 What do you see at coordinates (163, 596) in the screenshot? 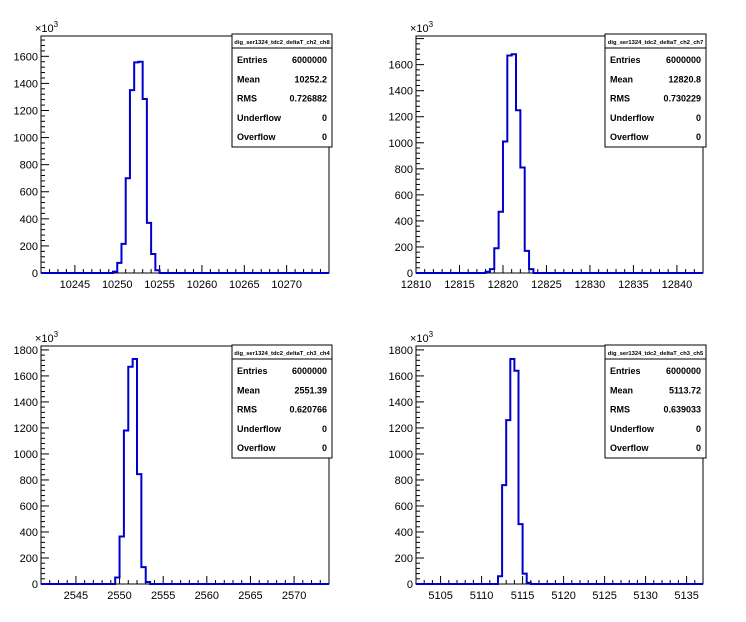
I see `x-tick-label: 2555` at bounding box center [163, 596].